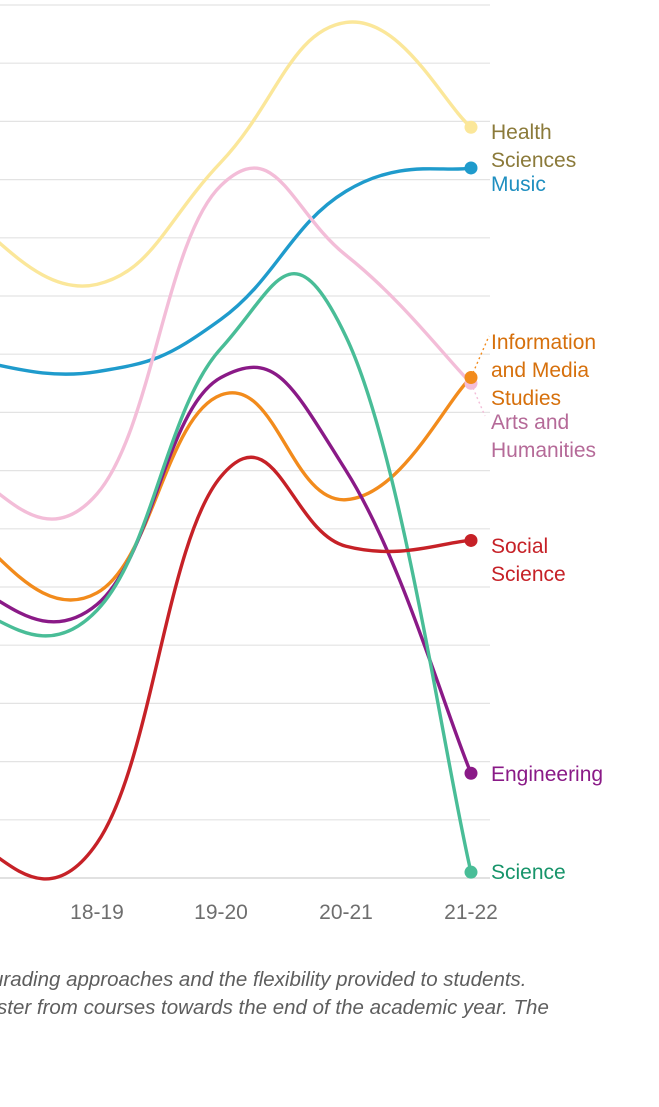  I want to click on music-label-line: Music, so click(518, 184).